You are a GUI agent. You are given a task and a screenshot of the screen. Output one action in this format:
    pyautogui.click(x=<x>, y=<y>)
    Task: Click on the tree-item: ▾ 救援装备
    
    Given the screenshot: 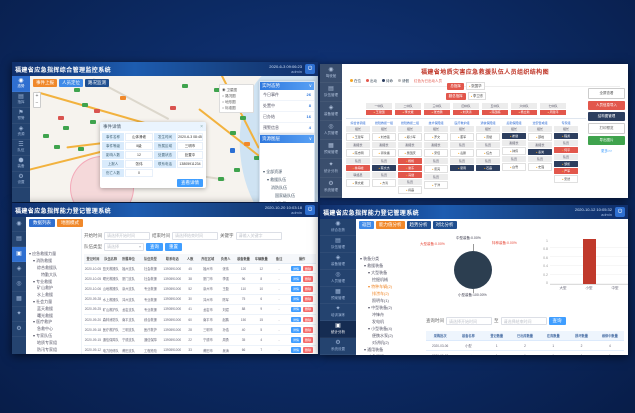 What is the action you would take?
    pyautogui.click(x=372, y=265)
    